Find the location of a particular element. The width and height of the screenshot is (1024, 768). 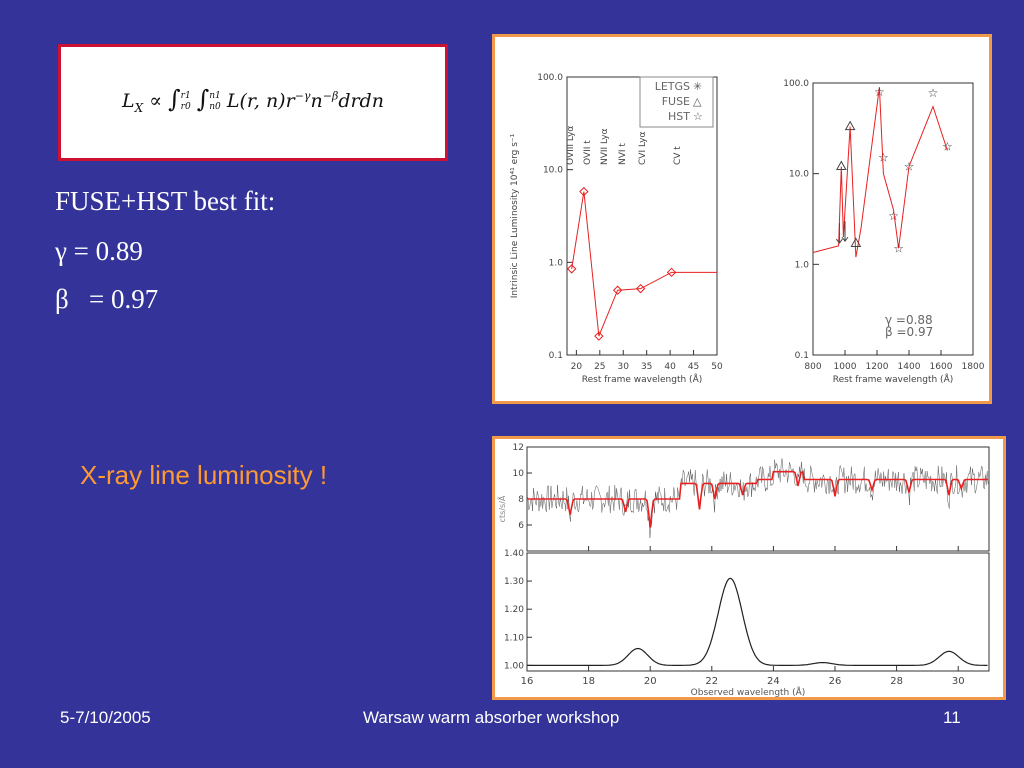

fit-gamma: γ = 0.89 is located at coordinates (99, 251).